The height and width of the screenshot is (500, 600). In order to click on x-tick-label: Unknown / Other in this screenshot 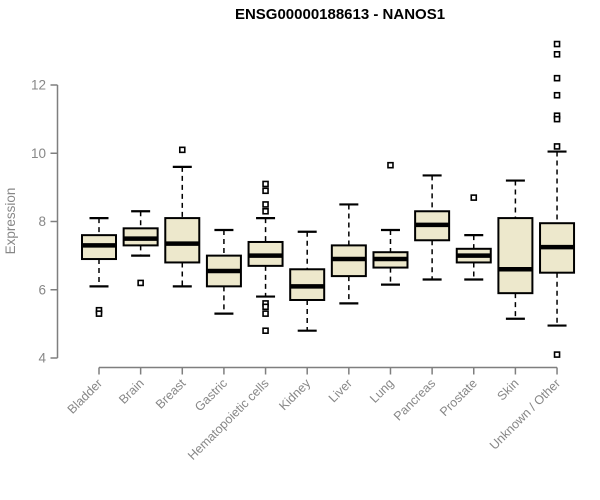, I will do `click(525, 414)`.